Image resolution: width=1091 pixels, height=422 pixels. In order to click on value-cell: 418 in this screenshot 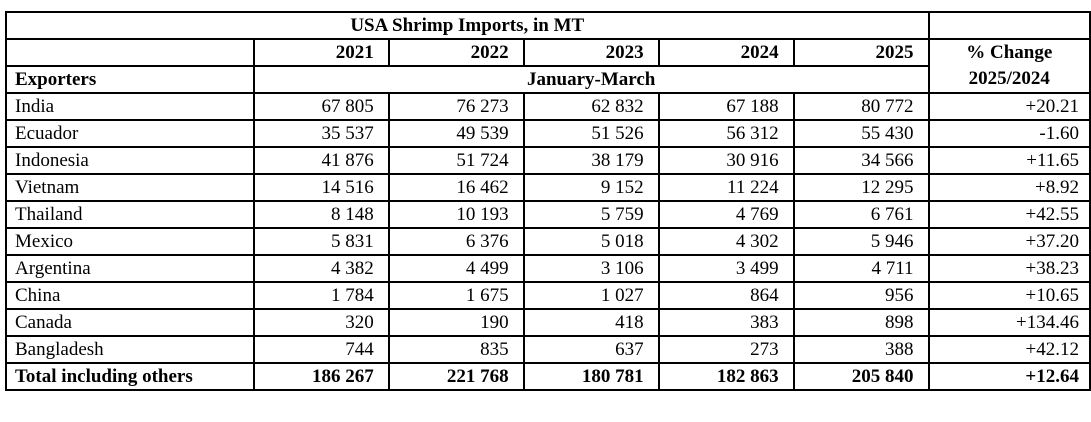, I will do `click(591, 322)`.